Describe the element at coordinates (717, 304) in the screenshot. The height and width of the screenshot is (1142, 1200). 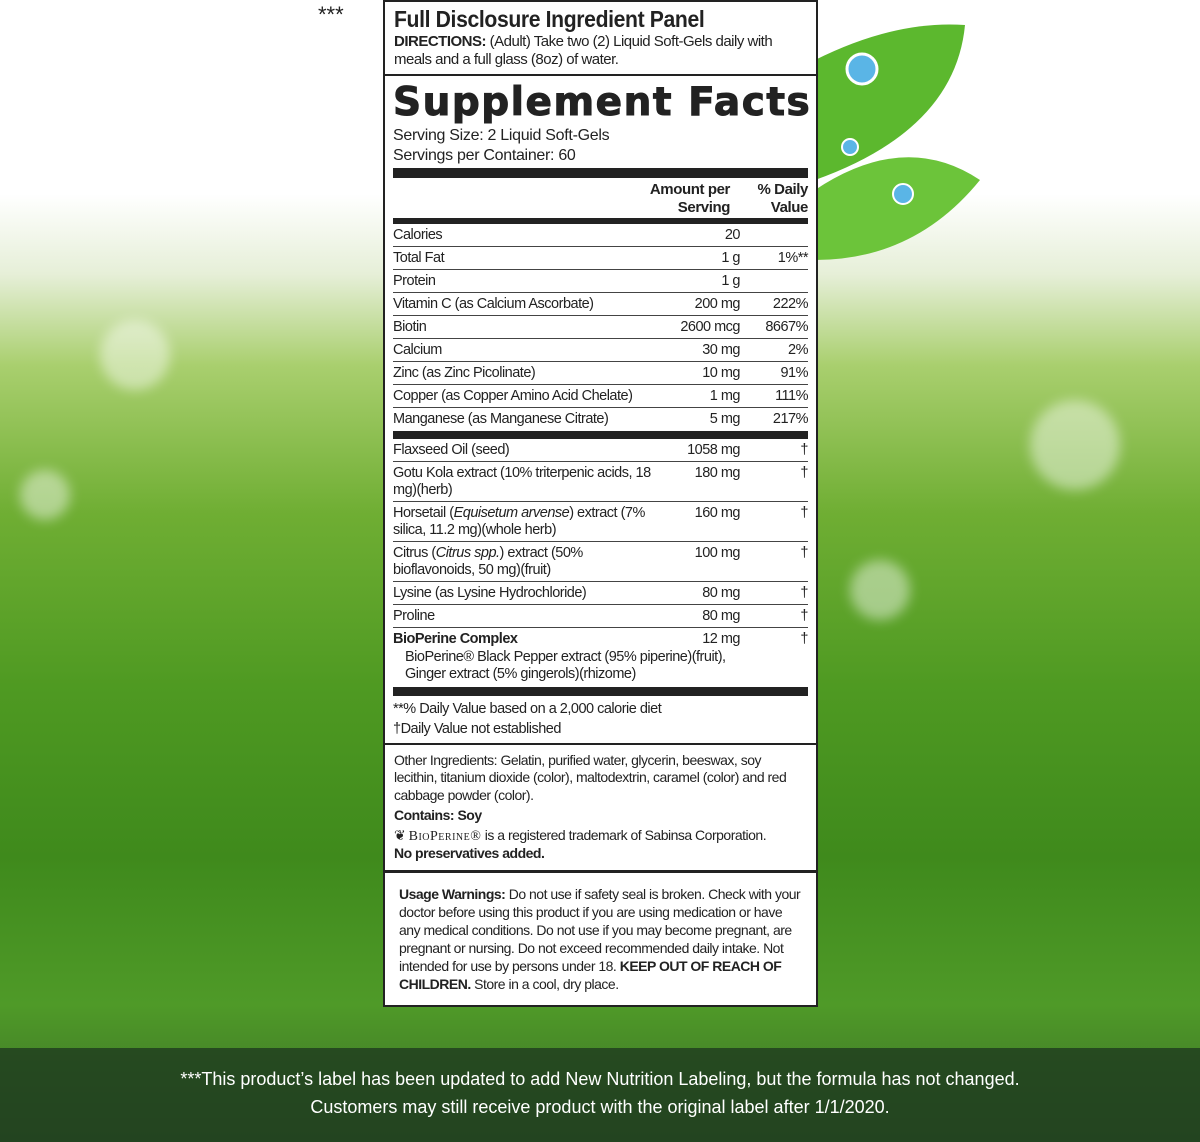
I see `ingredient-amount: 200 mg` at that location.